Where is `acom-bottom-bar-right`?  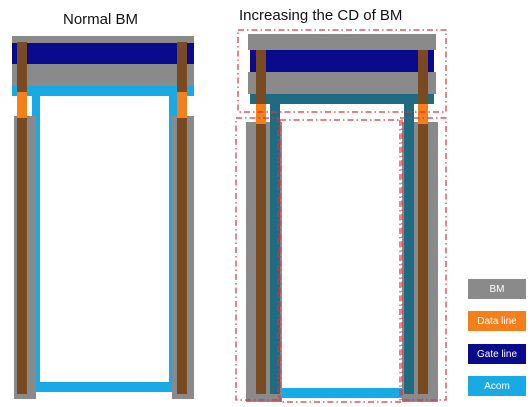 acom-bottom-bar-right is located at coordinates (340, 393).